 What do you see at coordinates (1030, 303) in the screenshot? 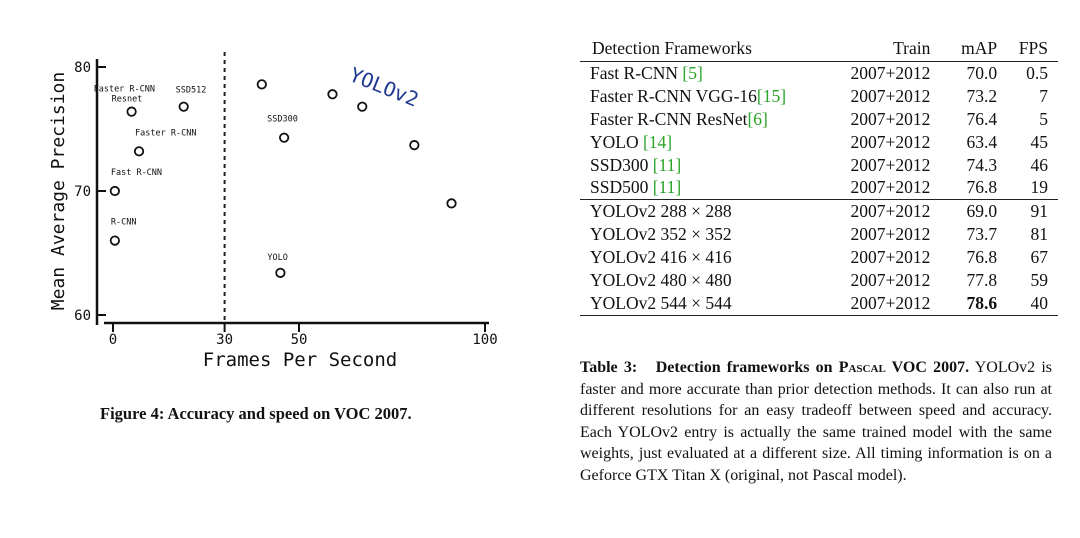
I see `cell-fps: 40` at bounding box center [1030, 303].